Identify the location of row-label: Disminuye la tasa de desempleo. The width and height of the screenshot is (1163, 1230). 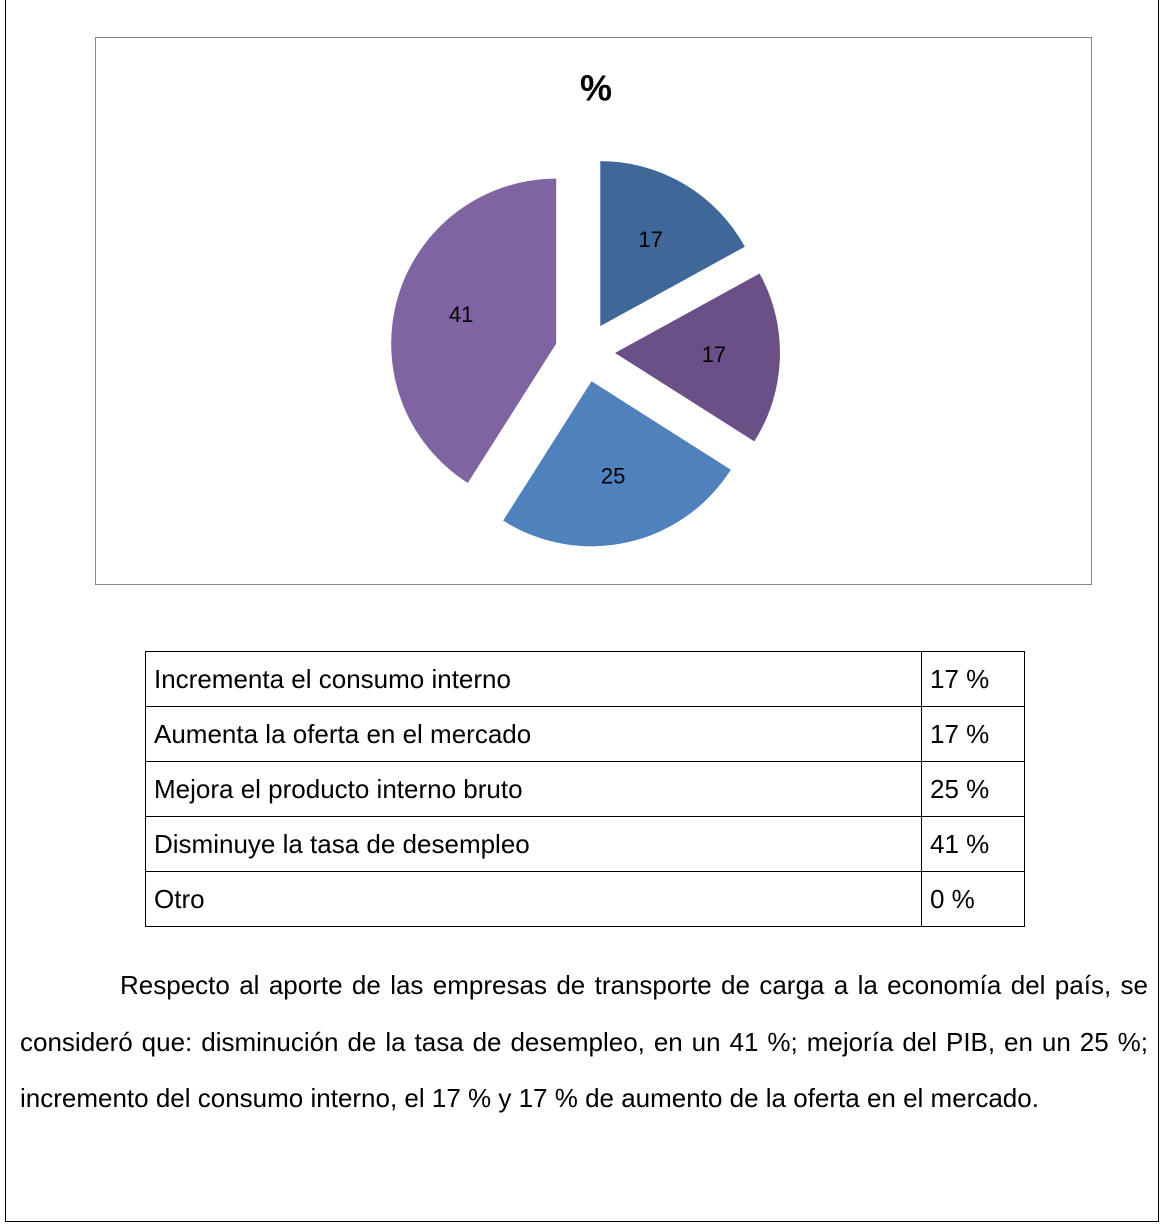
(533, 844).